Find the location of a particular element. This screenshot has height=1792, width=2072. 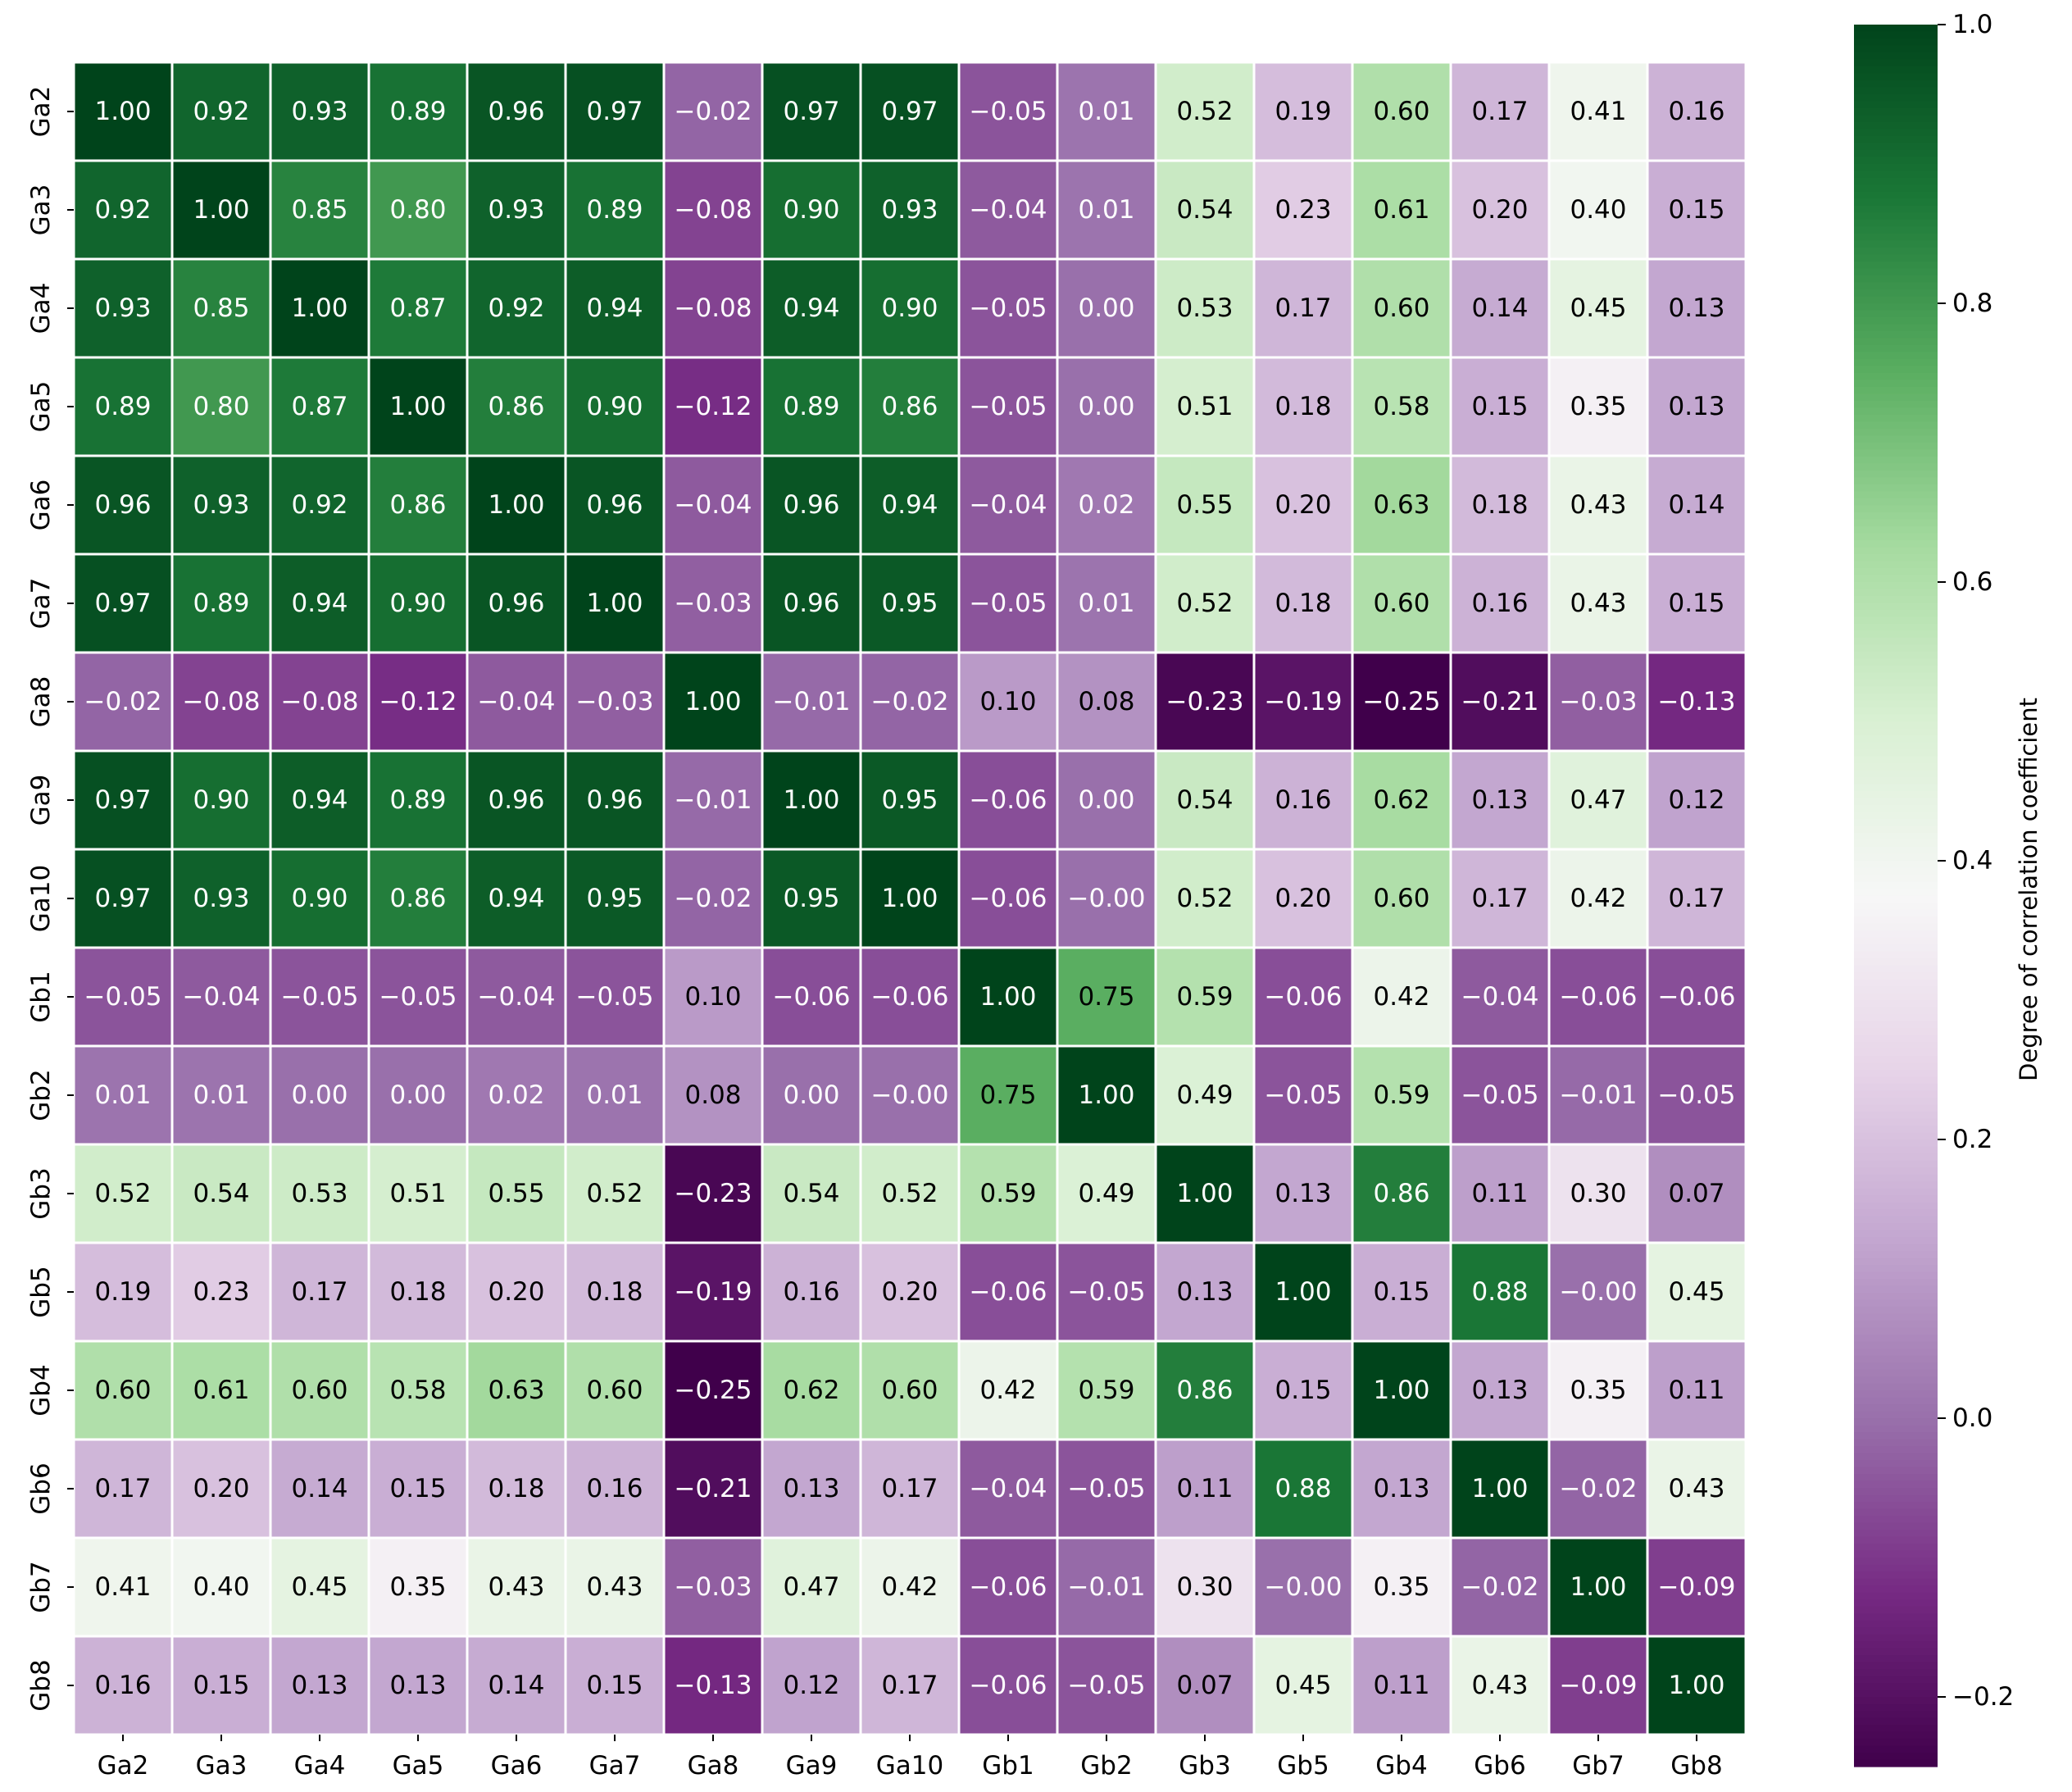

cell-value-label: 0.43 is located at coordinates (614, 1587).